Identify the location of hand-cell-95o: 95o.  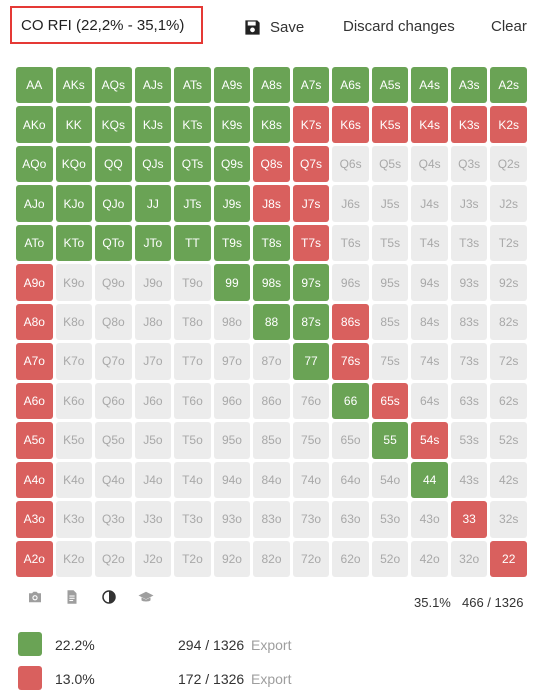
(232, 440).